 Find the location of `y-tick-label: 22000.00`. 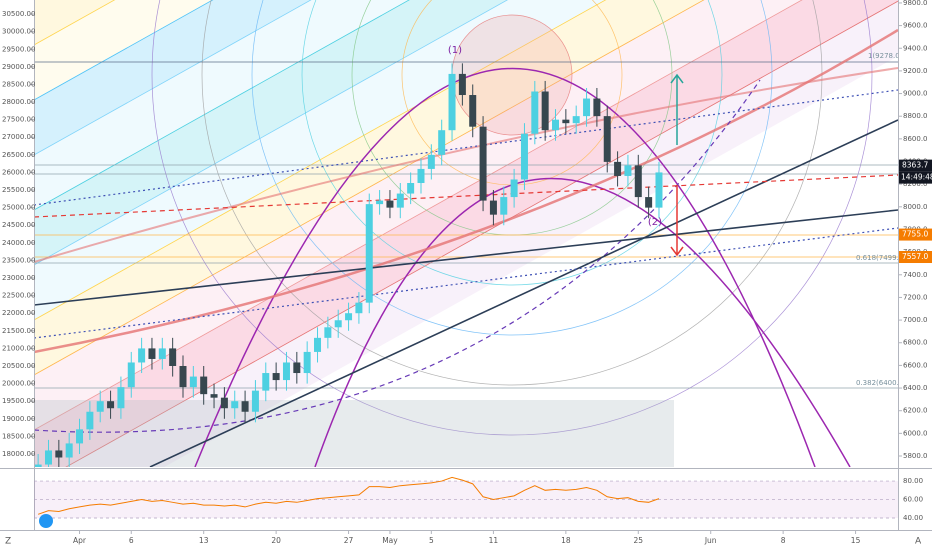

y-tick-label: 22000.00 is located at coordinates (18, 313).